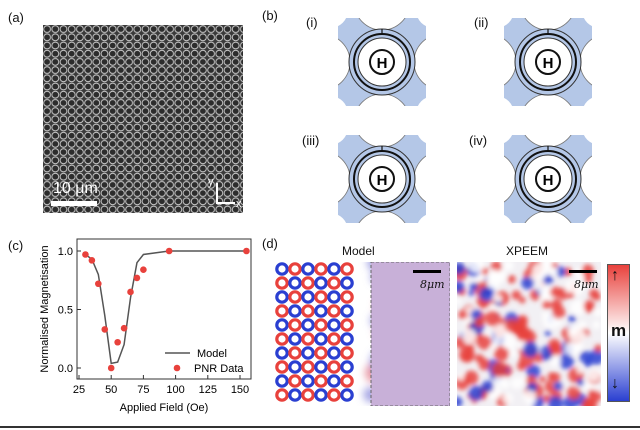 Image resolution: width=640 pixels, height=430 pixels. Describe the element at coordinates (65, 252) in the screenshot. I see `y-tick-label: 1.0` at that location.